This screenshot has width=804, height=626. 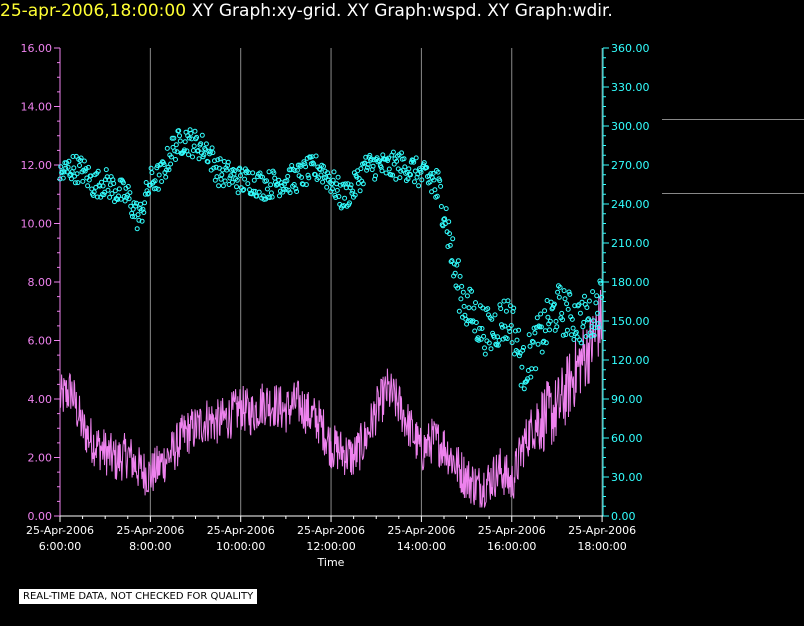 I want to click on left-y-tick-label: 14.00, so click(x=37, y=107).